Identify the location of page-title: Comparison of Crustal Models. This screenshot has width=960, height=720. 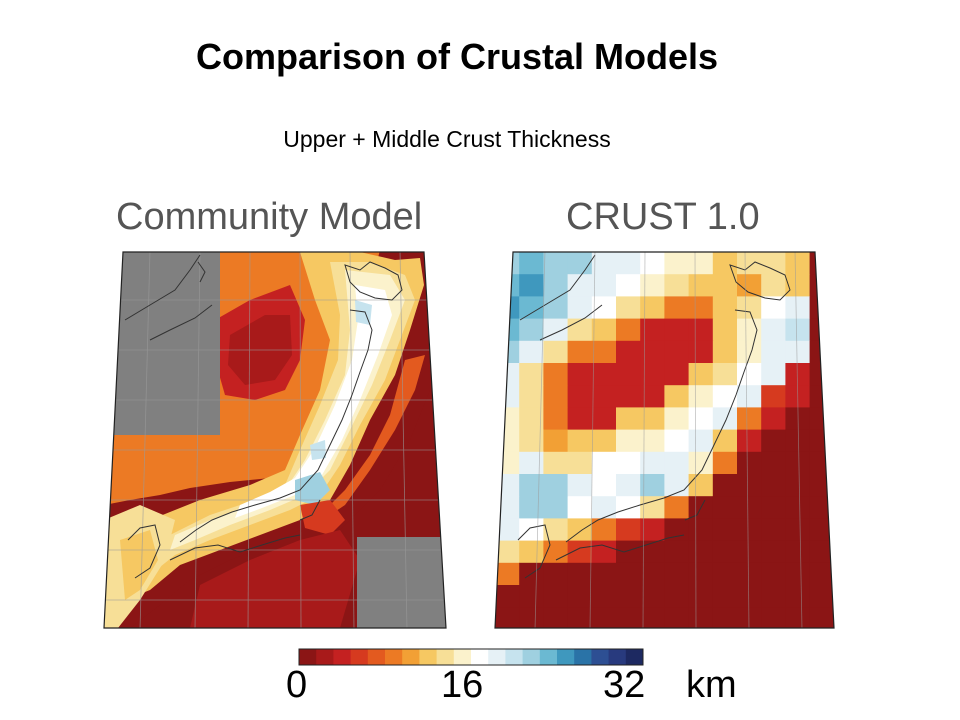
(457, 56).